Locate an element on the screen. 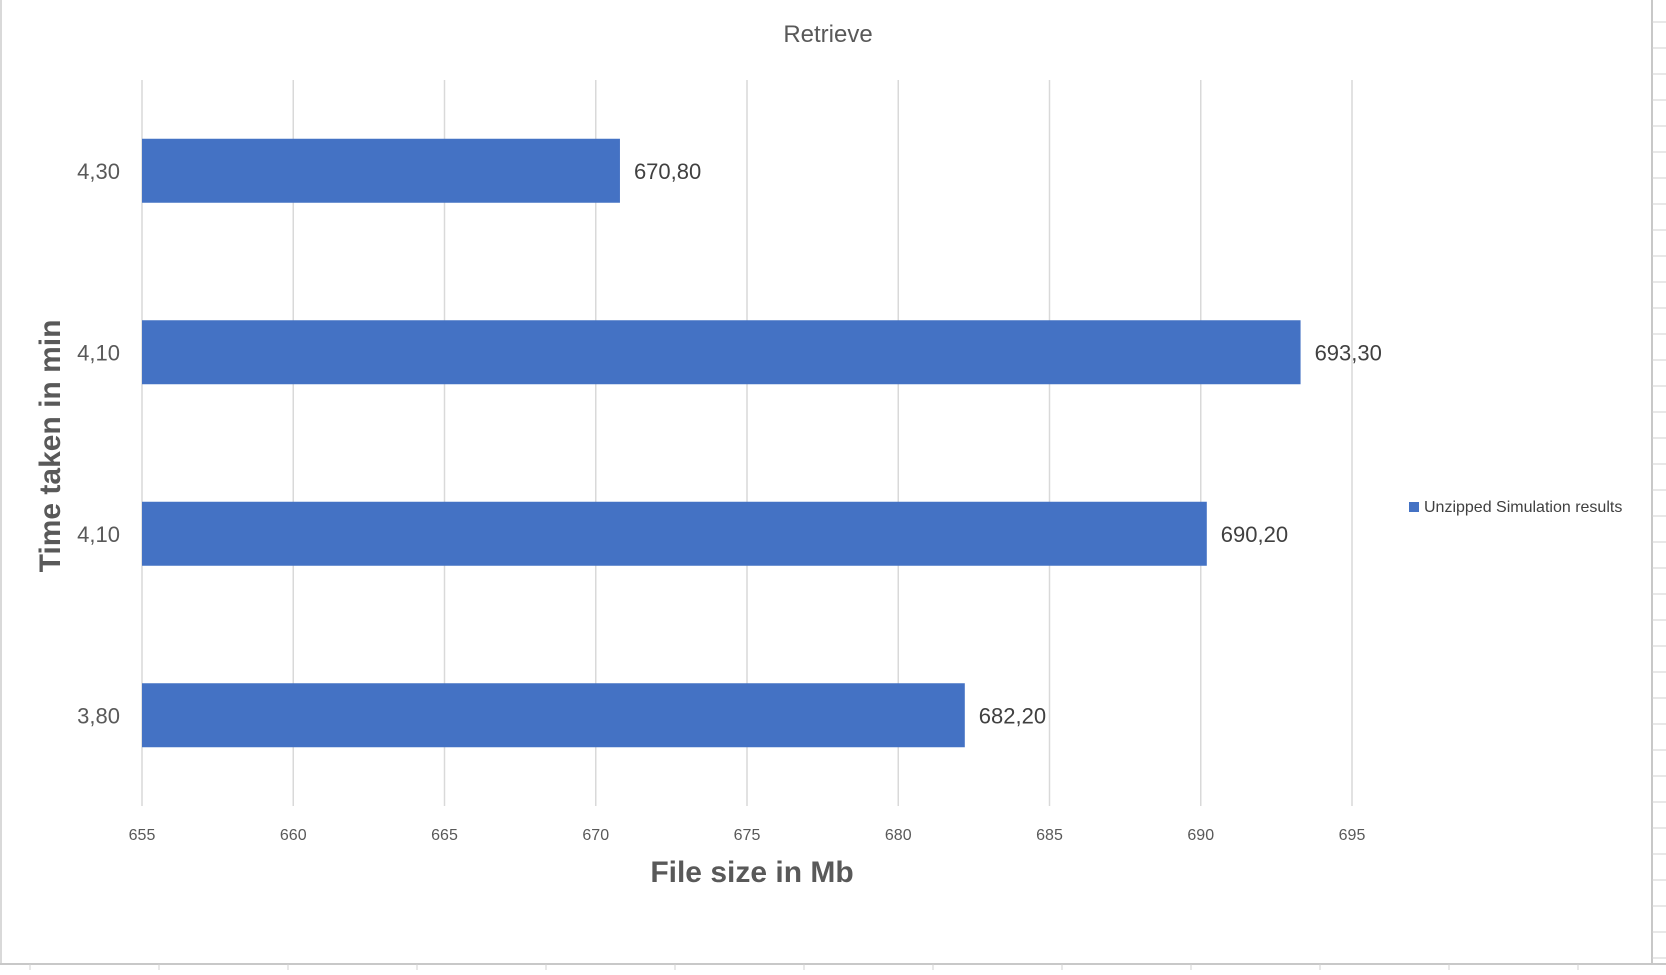 The image size is (1666, 975). y-tick-label-4: 3,80 is located at coordinates (98, 715).